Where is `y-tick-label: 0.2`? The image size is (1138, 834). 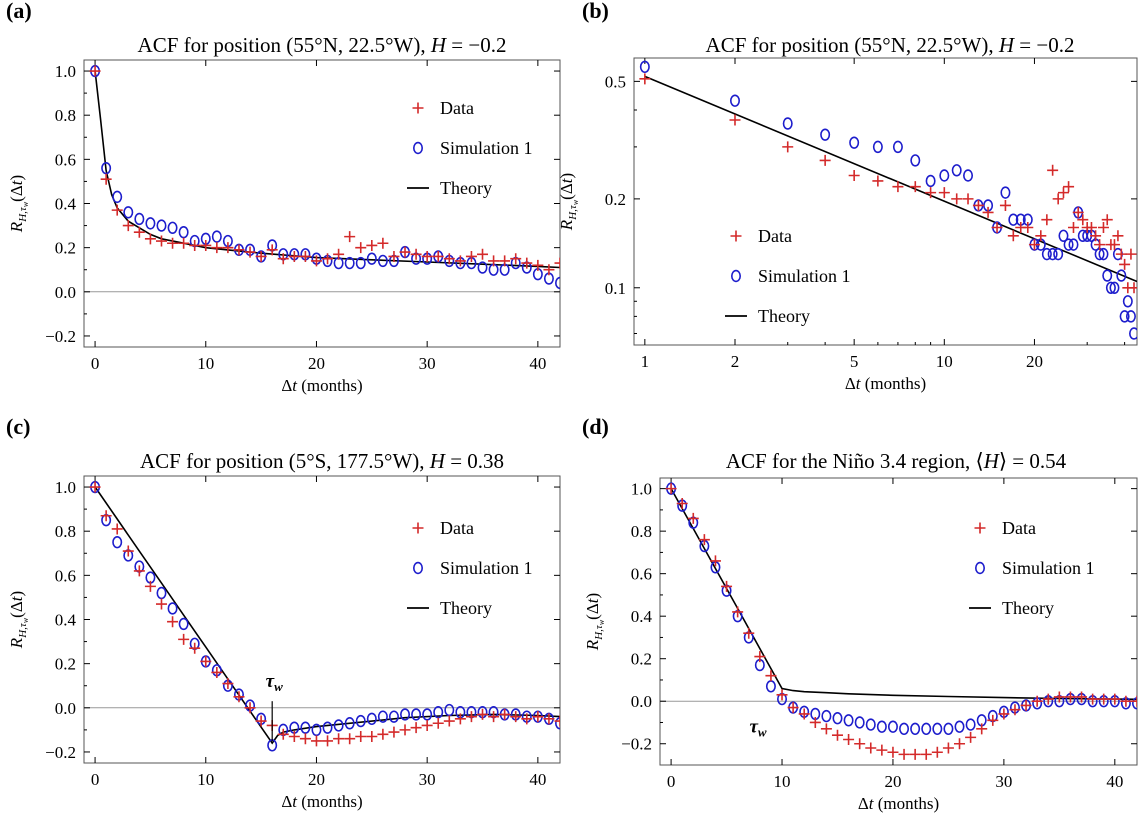 y-tick-label: 0.2 is located at coordinates (65, 248).